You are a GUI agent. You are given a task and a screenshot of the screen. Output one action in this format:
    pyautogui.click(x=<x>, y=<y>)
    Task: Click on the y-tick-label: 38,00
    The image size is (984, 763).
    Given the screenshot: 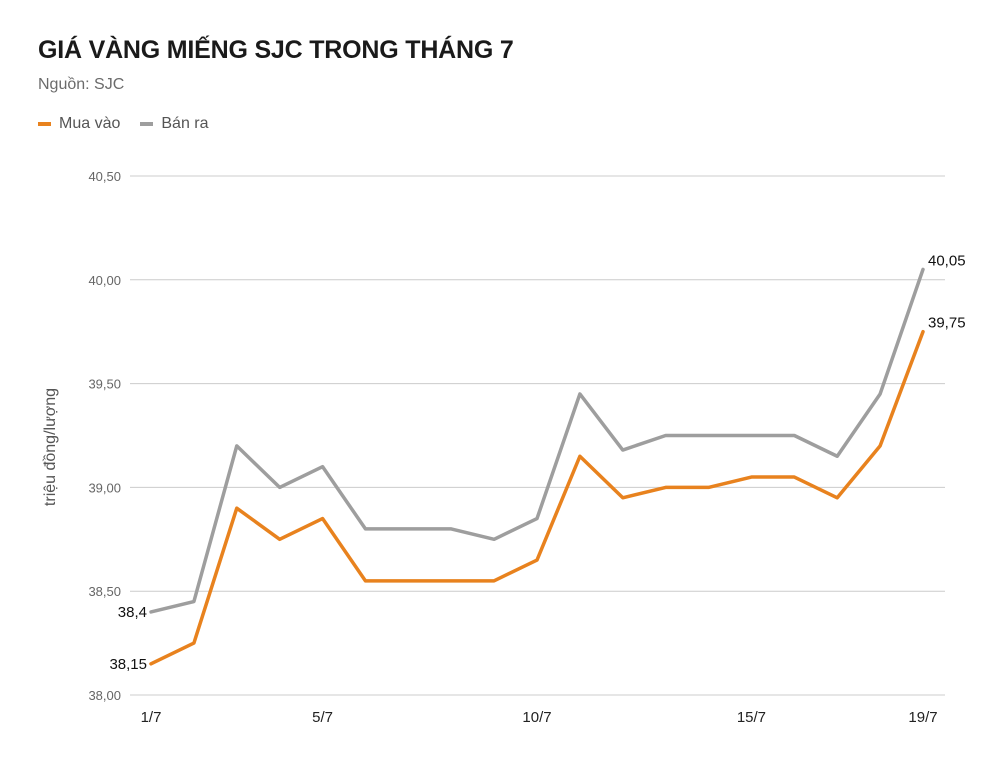 What is the action you would take?
    pyautogui.click(x=104, y=695)
    